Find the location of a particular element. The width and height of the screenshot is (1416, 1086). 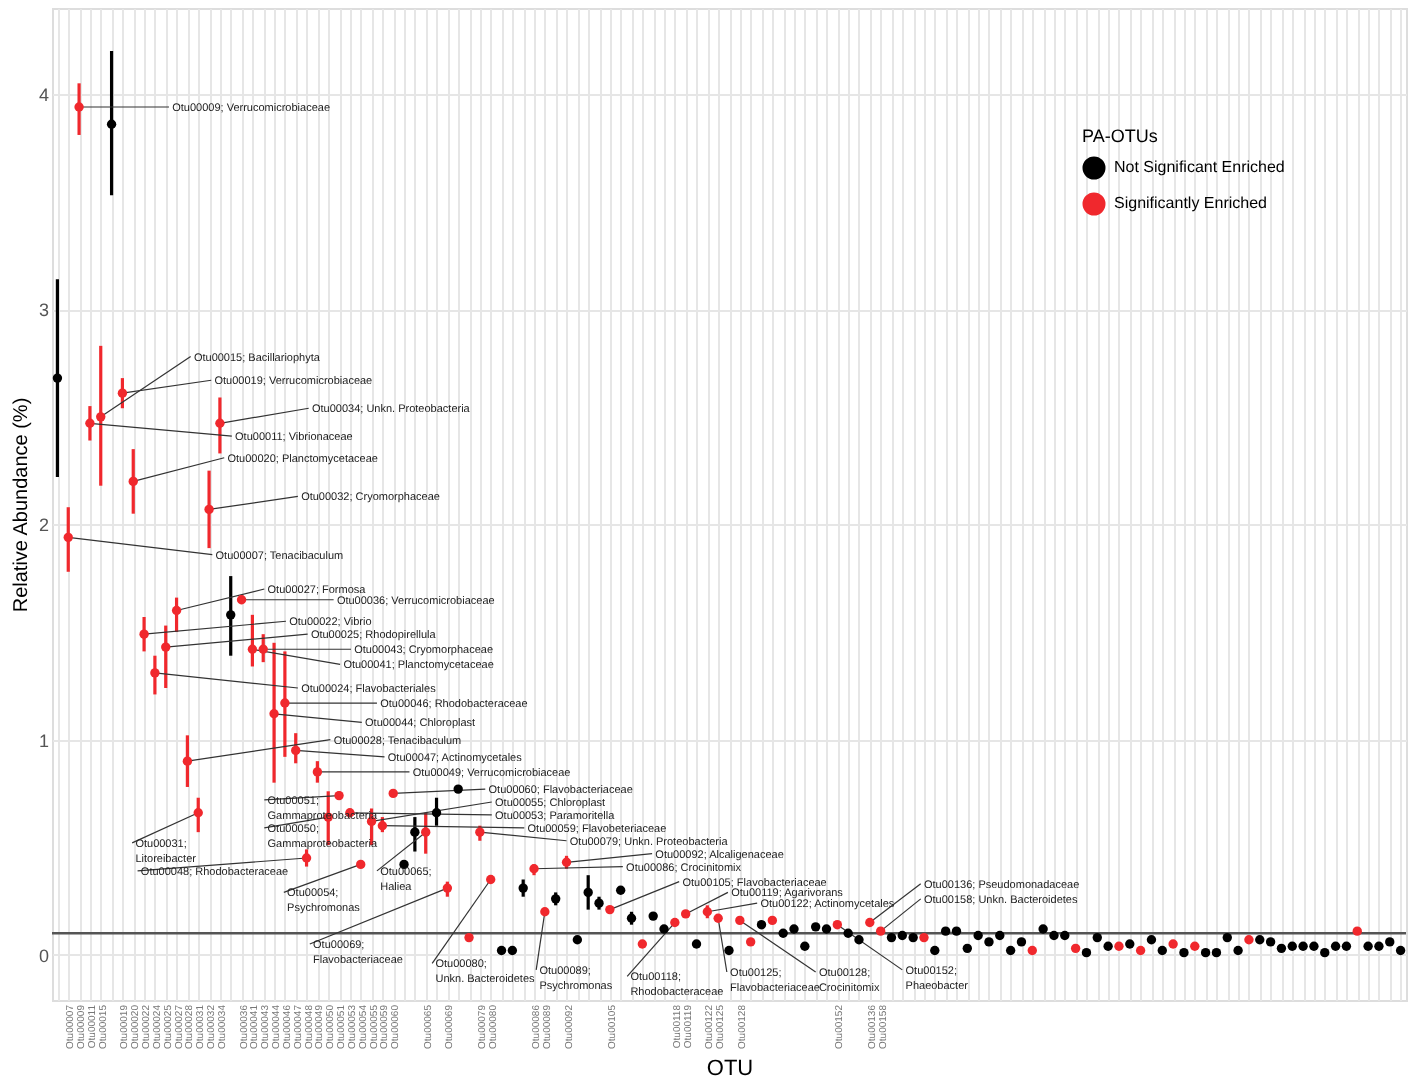

y-tick-label: 4 is located at coordinates (43, 95).